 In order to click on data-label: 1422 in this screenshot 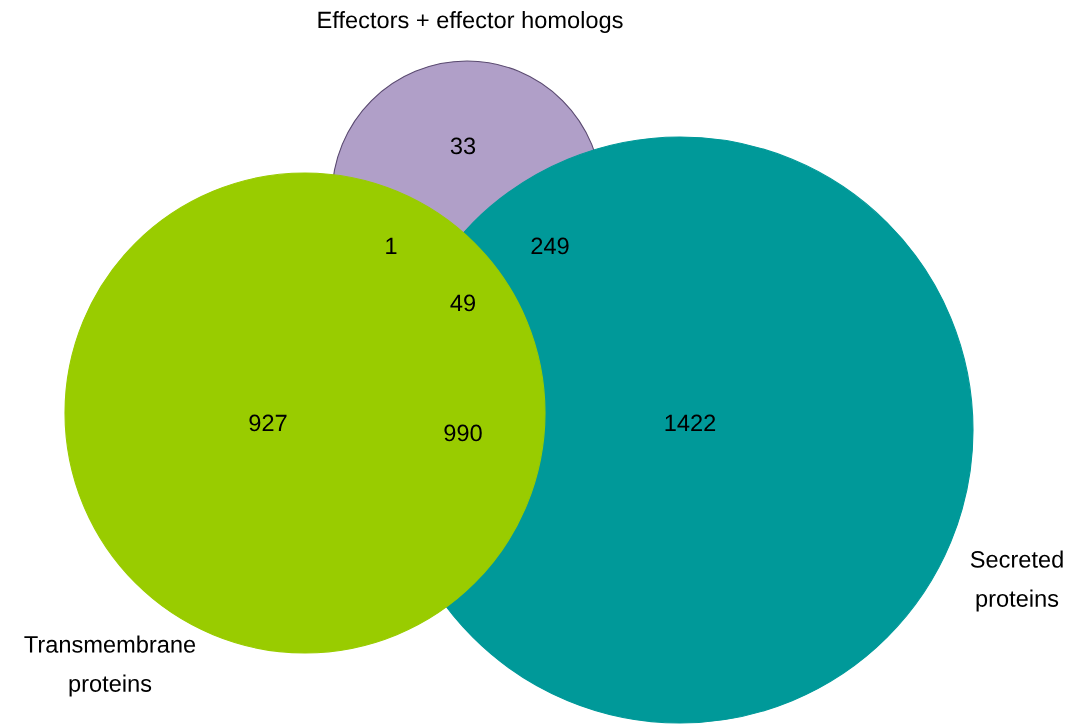, I will do `click(690, 423)`.